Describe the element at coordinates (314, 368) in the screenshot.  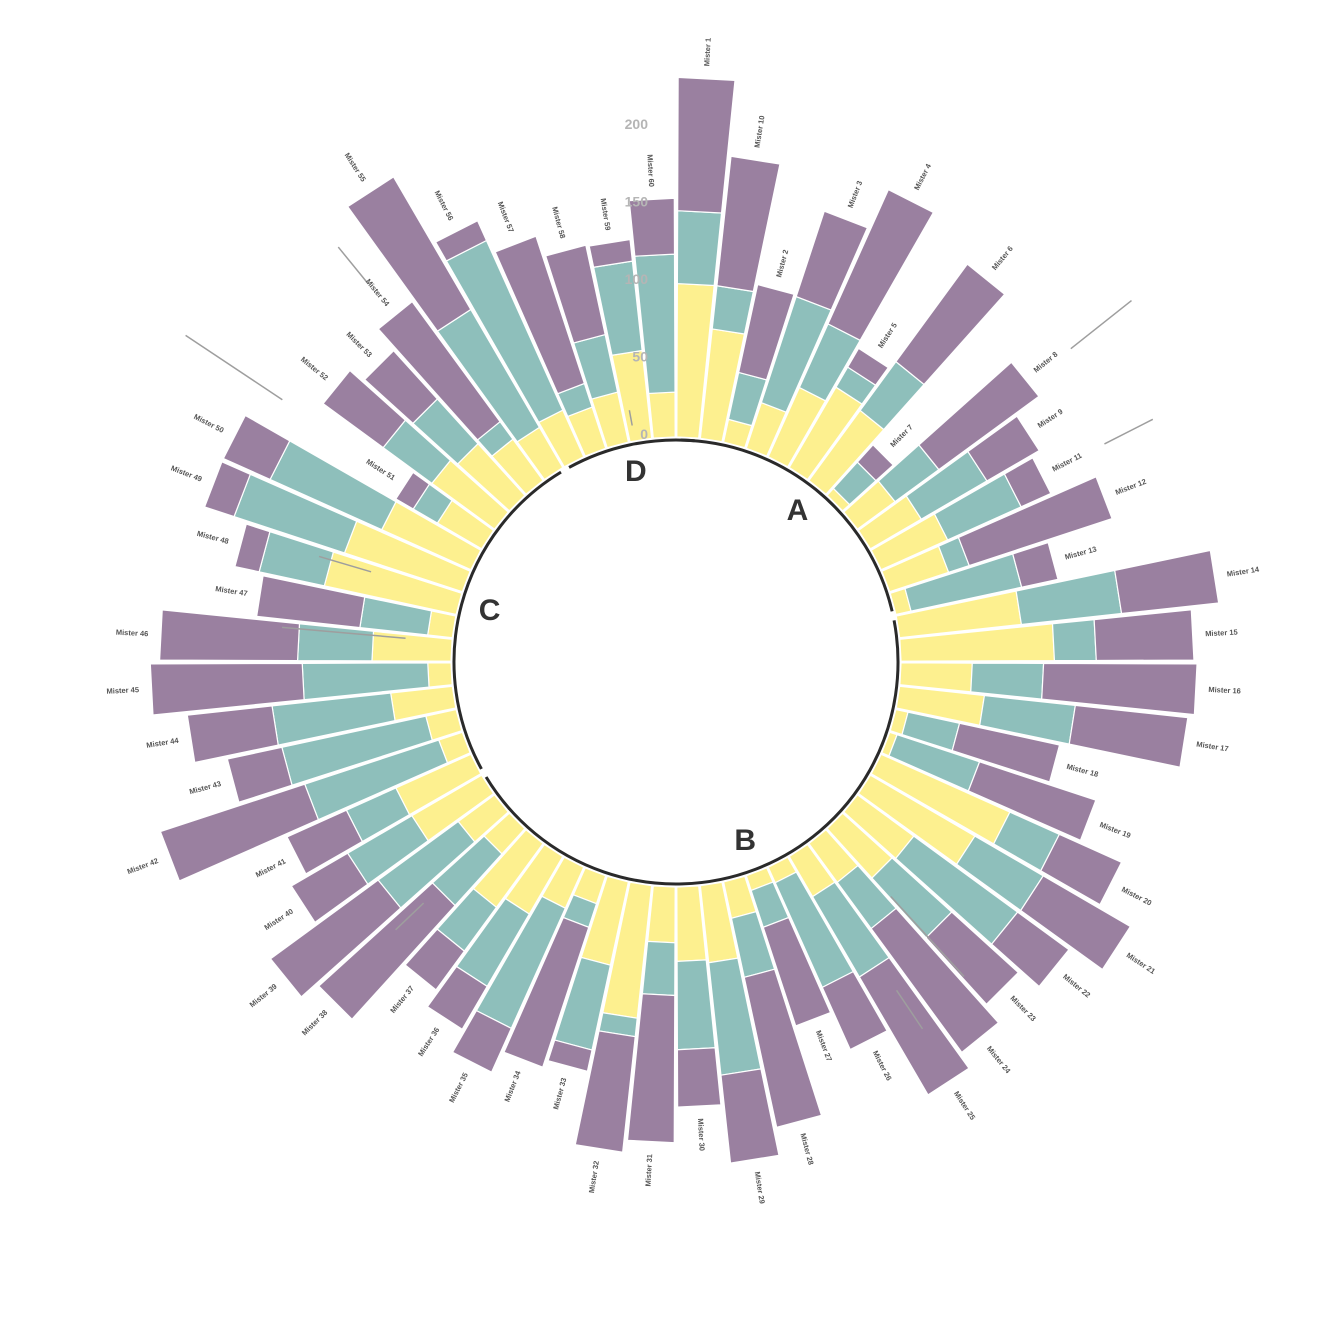
I see `bar-label: Mister 52` at that location.